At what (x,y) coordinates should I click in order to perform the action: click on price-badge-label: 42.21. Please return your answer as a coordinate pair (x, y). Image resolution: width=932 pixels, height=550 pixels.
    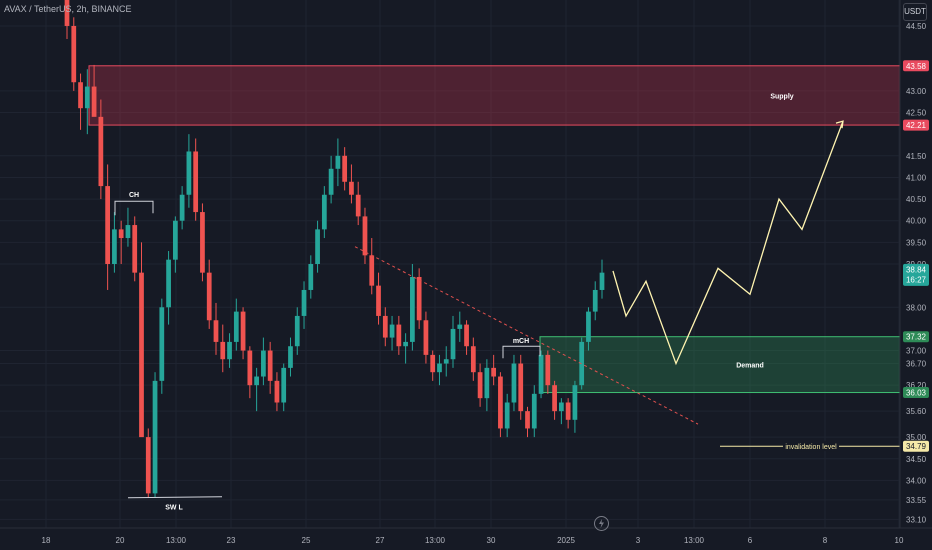
    Looking at the image, I should click on (916, 125).